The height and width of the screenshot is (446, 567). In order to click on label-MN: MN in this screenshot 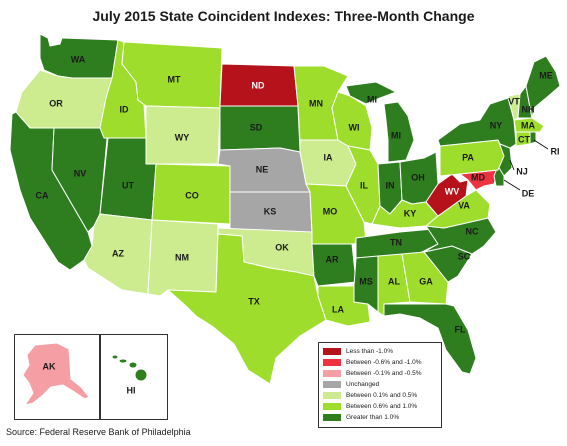, I will do `click(316, 103)`.